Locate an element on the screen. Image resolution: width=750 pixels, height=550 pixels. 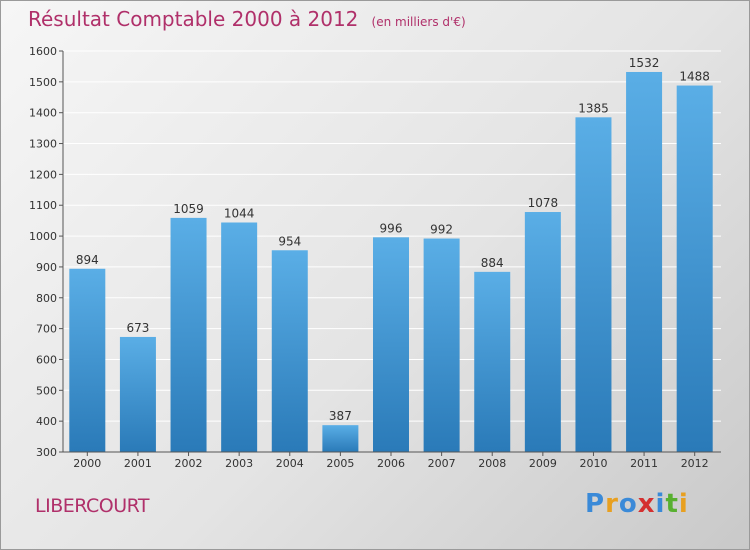
y-tick-label: 1000 is located at coordinates (43, 236).